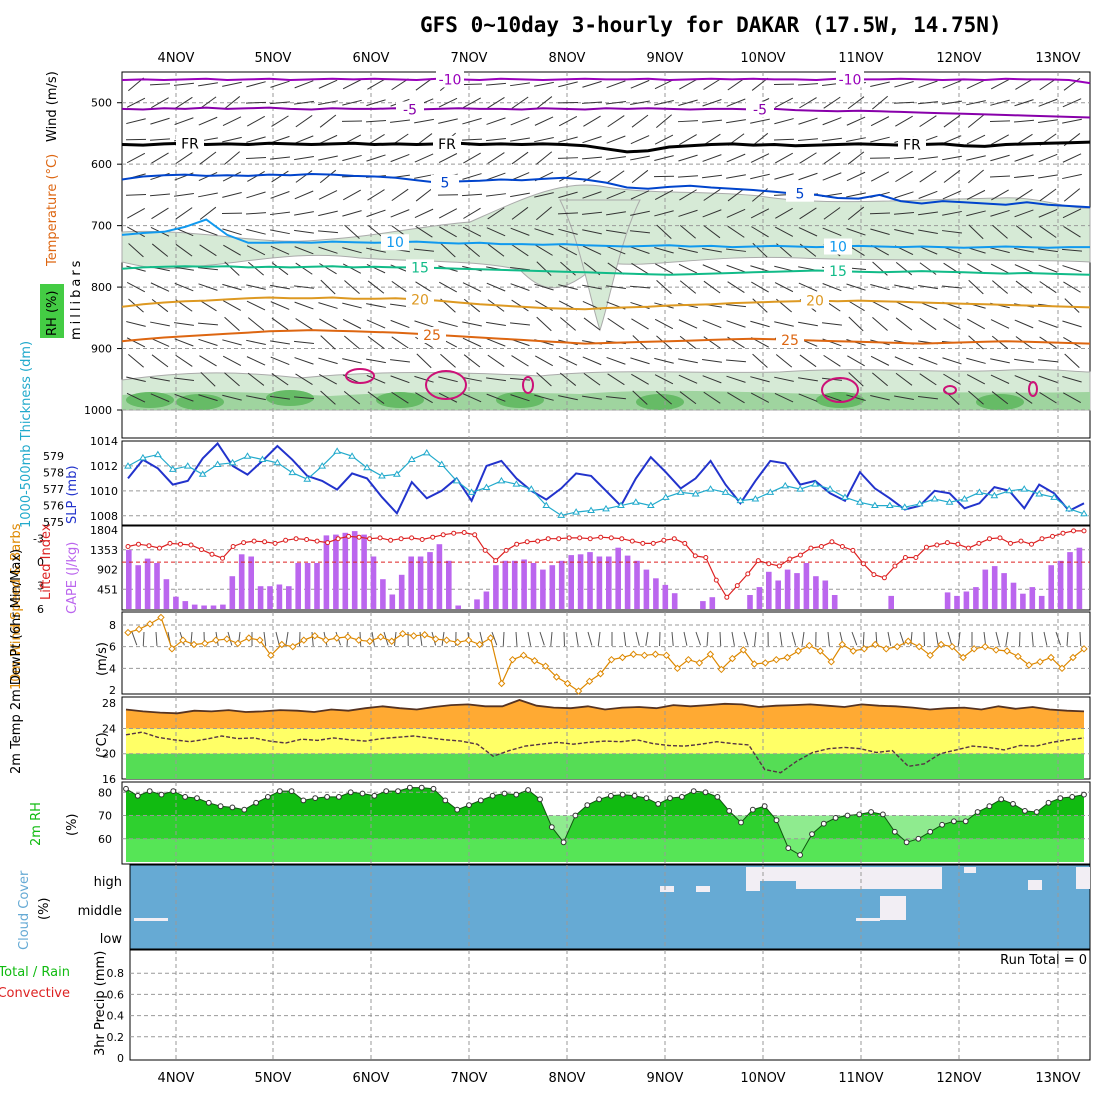 This screenshot has width=1100, height=1100. Describe the element at coordinates (104, 516) in the screenshot. I see `slp-tick: 1008` at that location.